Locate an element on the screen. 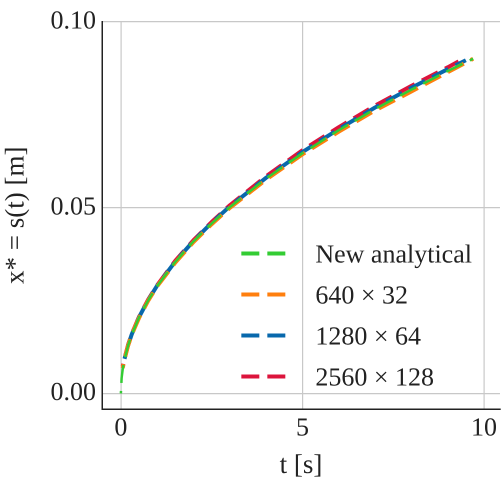 This screenshot has width=501, height=482. x-tick-label: 5 is located at coordinates (302, 427).